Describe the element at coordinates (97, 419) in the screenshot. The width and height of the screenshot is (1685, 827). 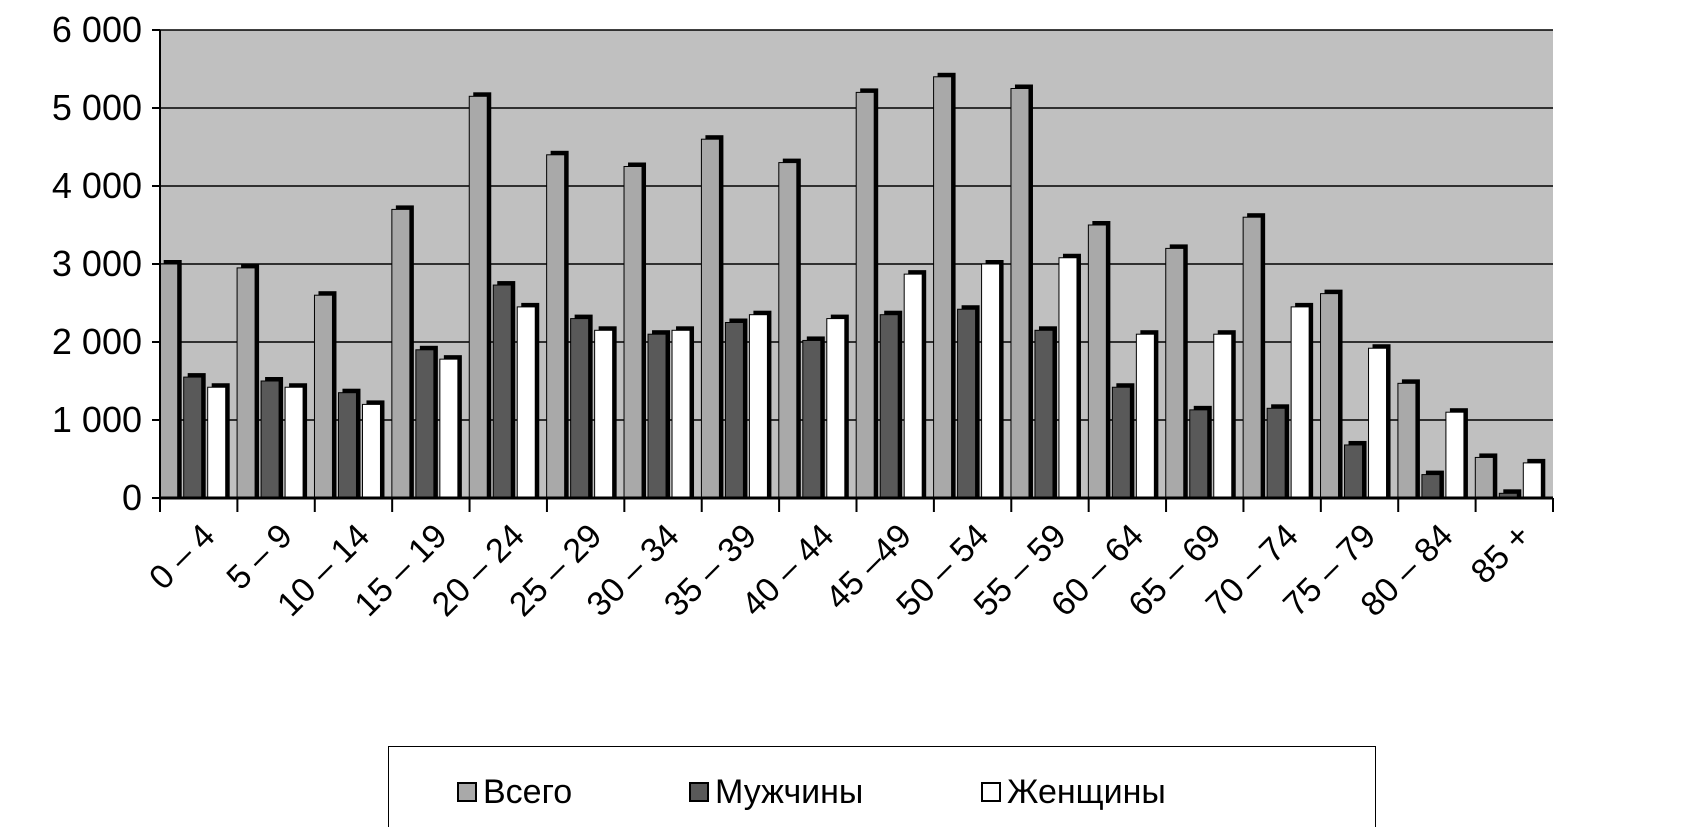
I see `y-tick-label: 1 000` at that location.